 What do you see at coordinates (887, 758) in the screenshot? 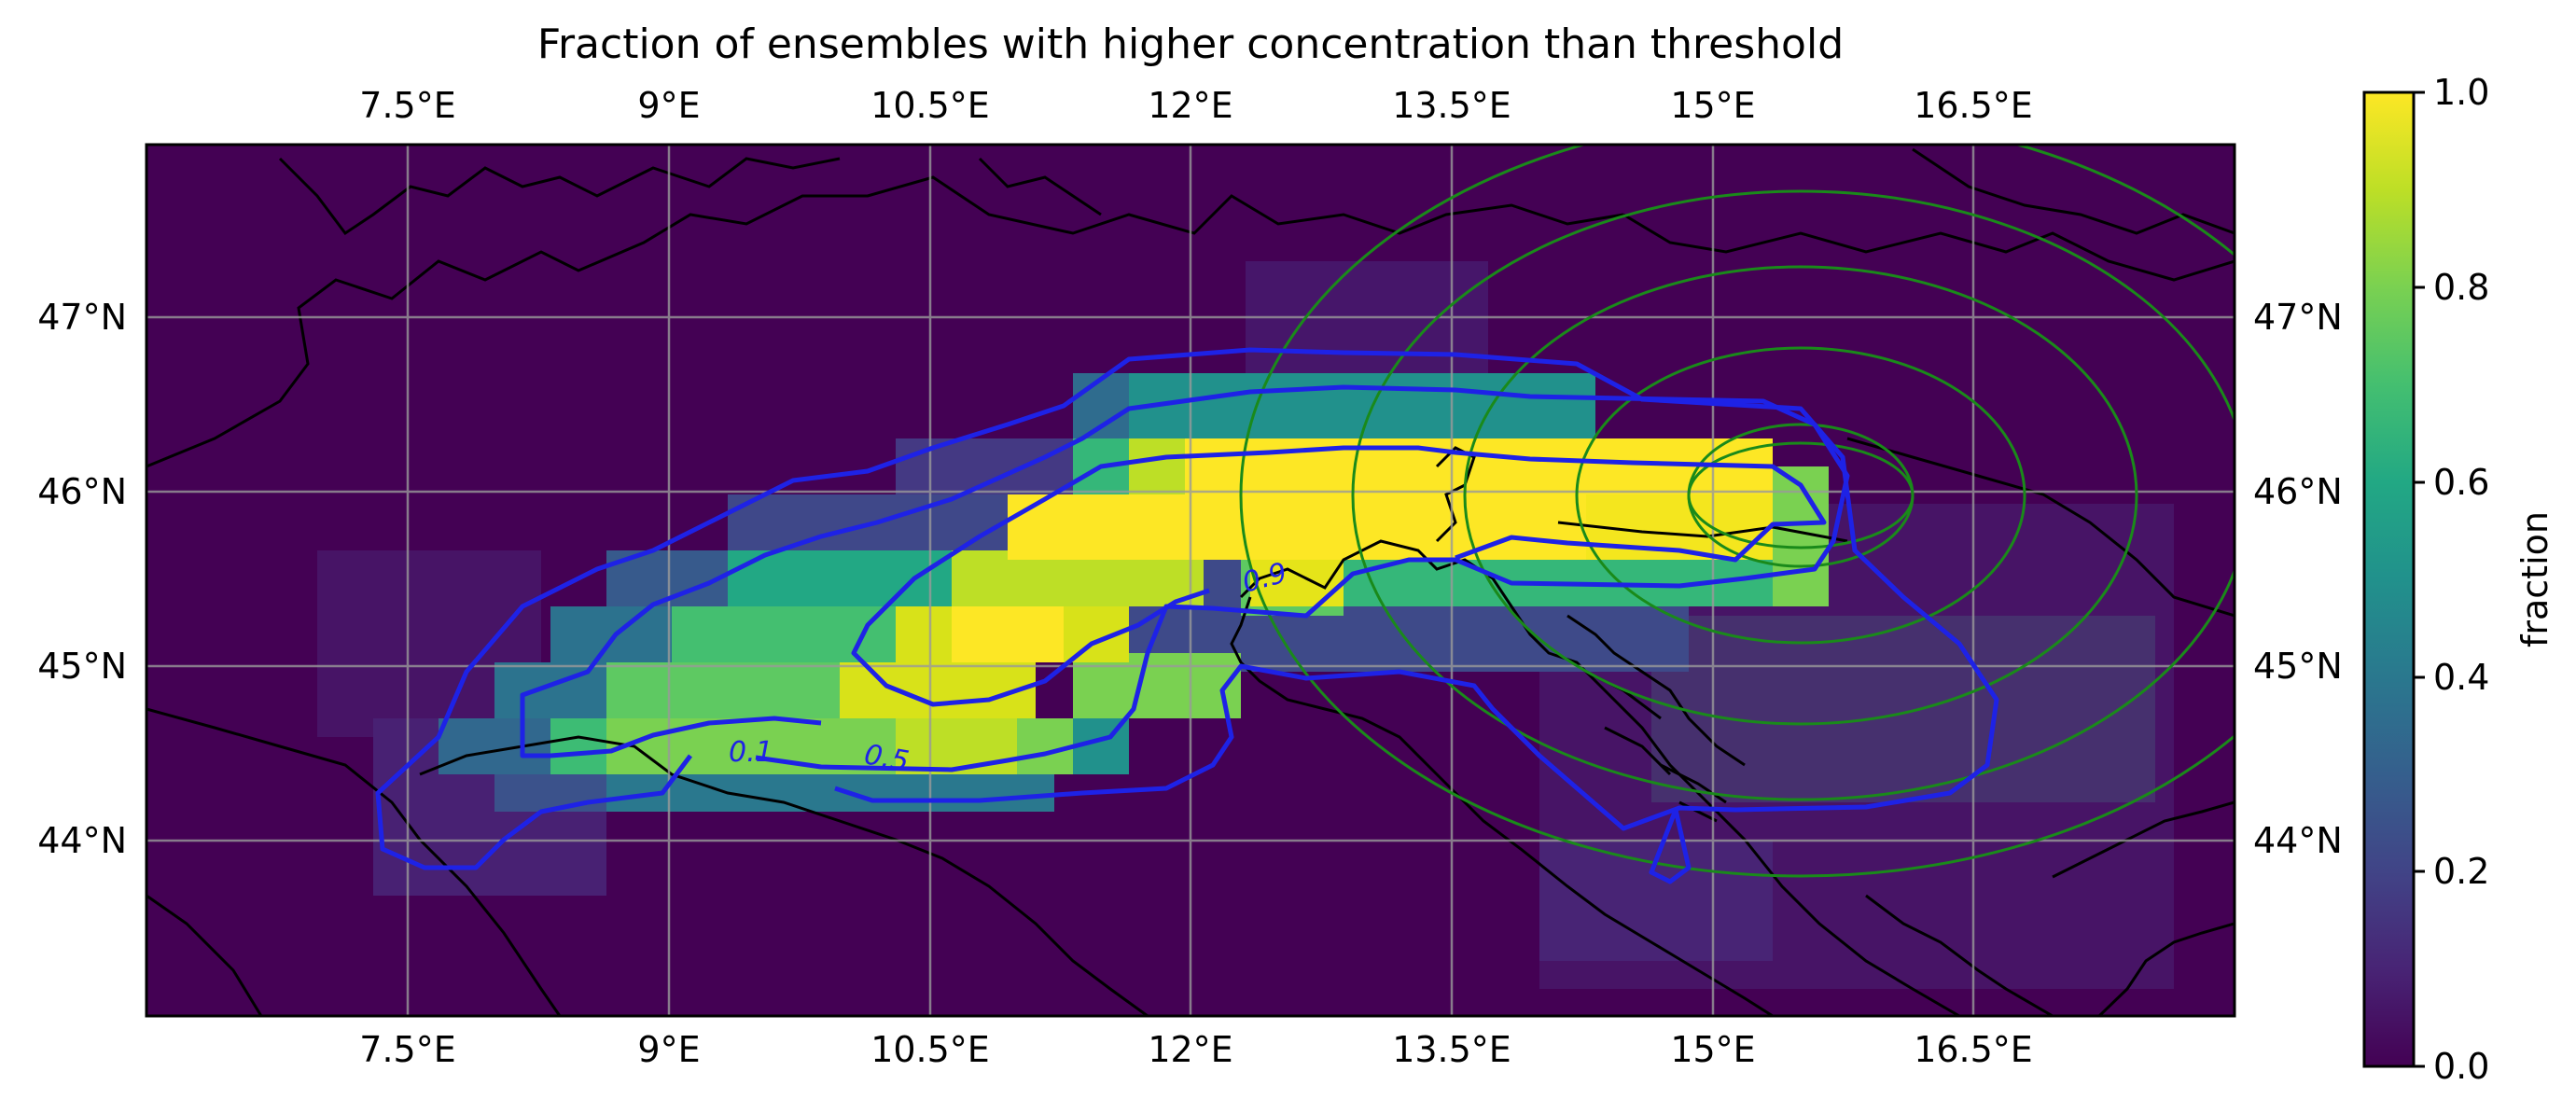
I see `contour-label: 0.5` at bounding box center [887, 758].